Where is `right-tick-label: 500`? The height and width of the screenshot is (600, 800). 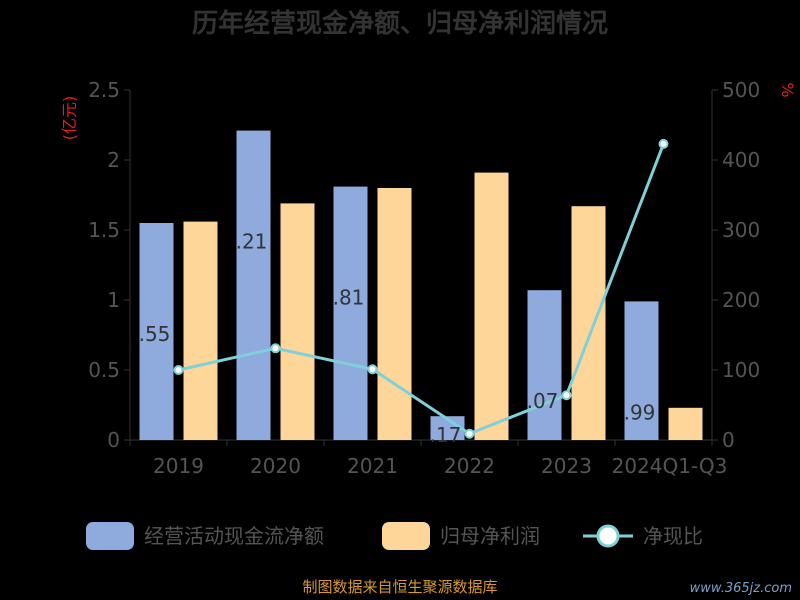 right-tick-label: 500 is located at coordinates (741, 90).